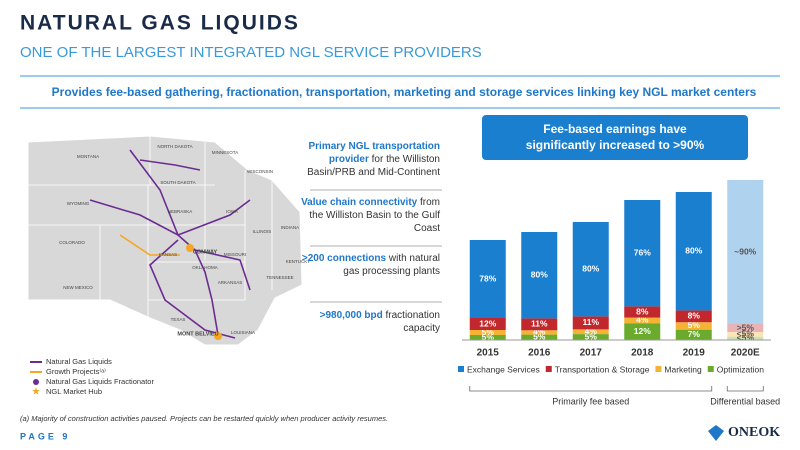  What do you see at coordinates (88, 156) in the screenshot?
I see `map-label: MONTANA` at bounding box center [88, 156].